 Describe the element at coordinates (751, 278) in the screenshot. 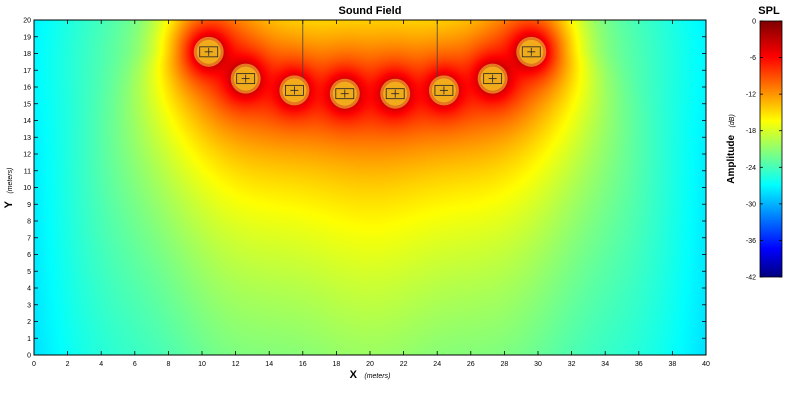

I see `colorbar-tick-label: -42` at that location.